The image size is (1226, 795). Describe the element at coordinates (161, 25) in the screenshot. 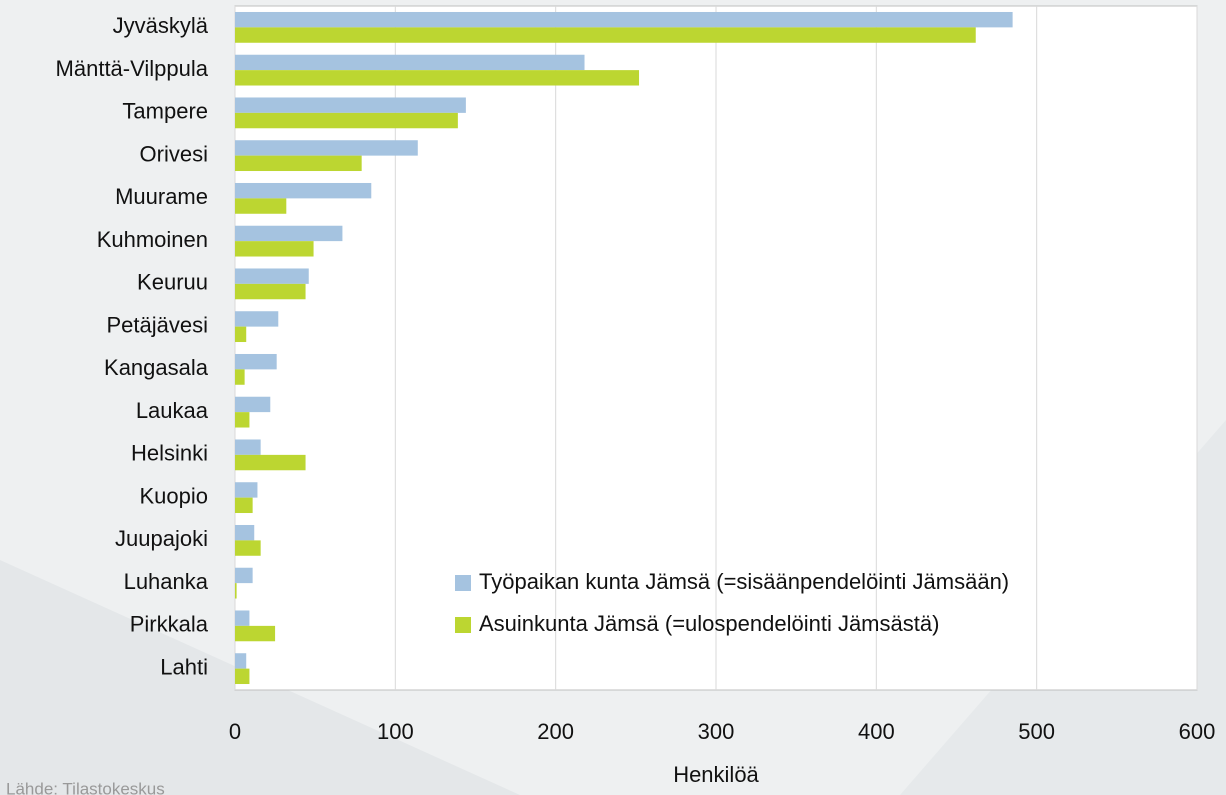

I see `y-tick-label: Jyväskylä` at that location.